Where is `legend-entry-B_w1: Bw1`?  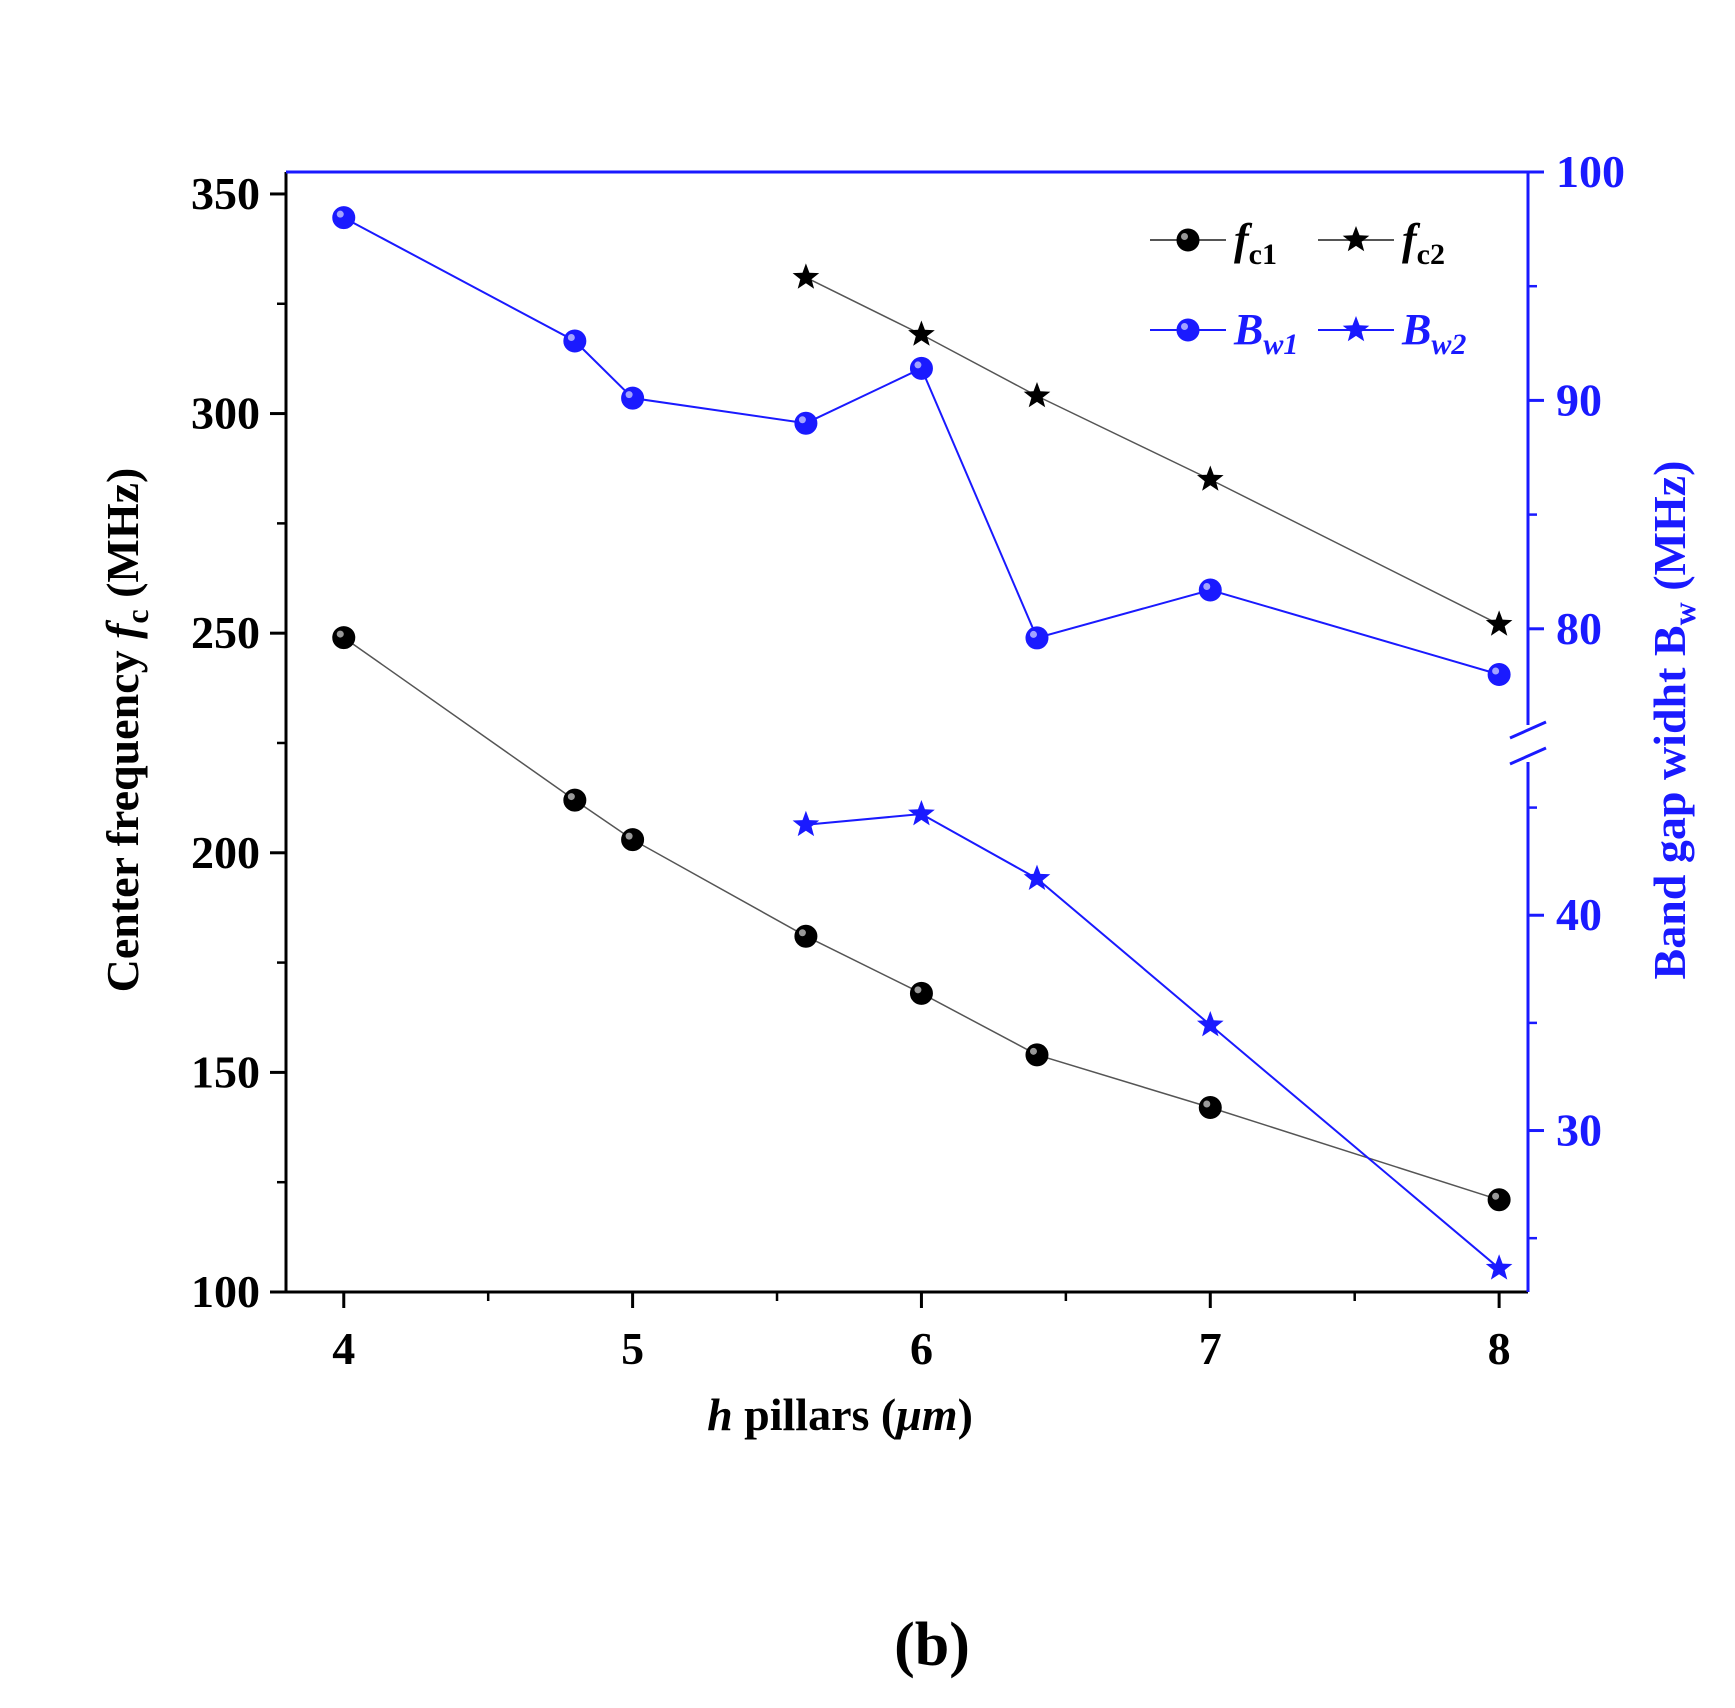
legend-entry-B_w1: Bw1 is located at coordinates (1224, 333).